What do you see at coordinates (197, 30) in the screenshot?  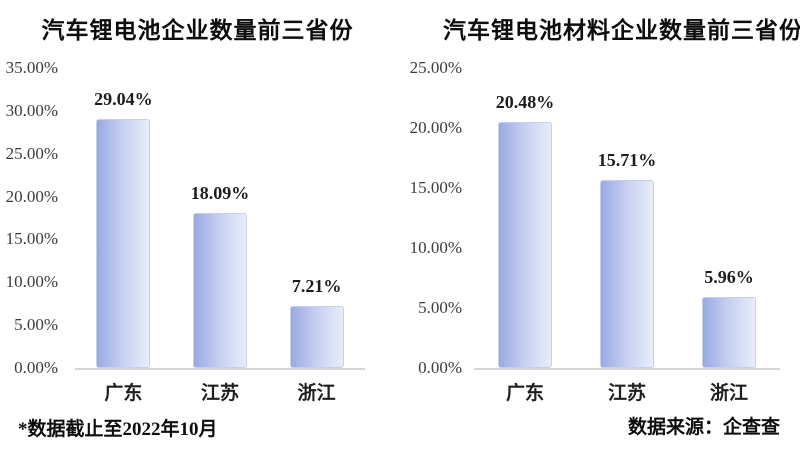 I see `chart-title: 汽车锂电池企业数量前三省份` at bounding box center [197, 30].